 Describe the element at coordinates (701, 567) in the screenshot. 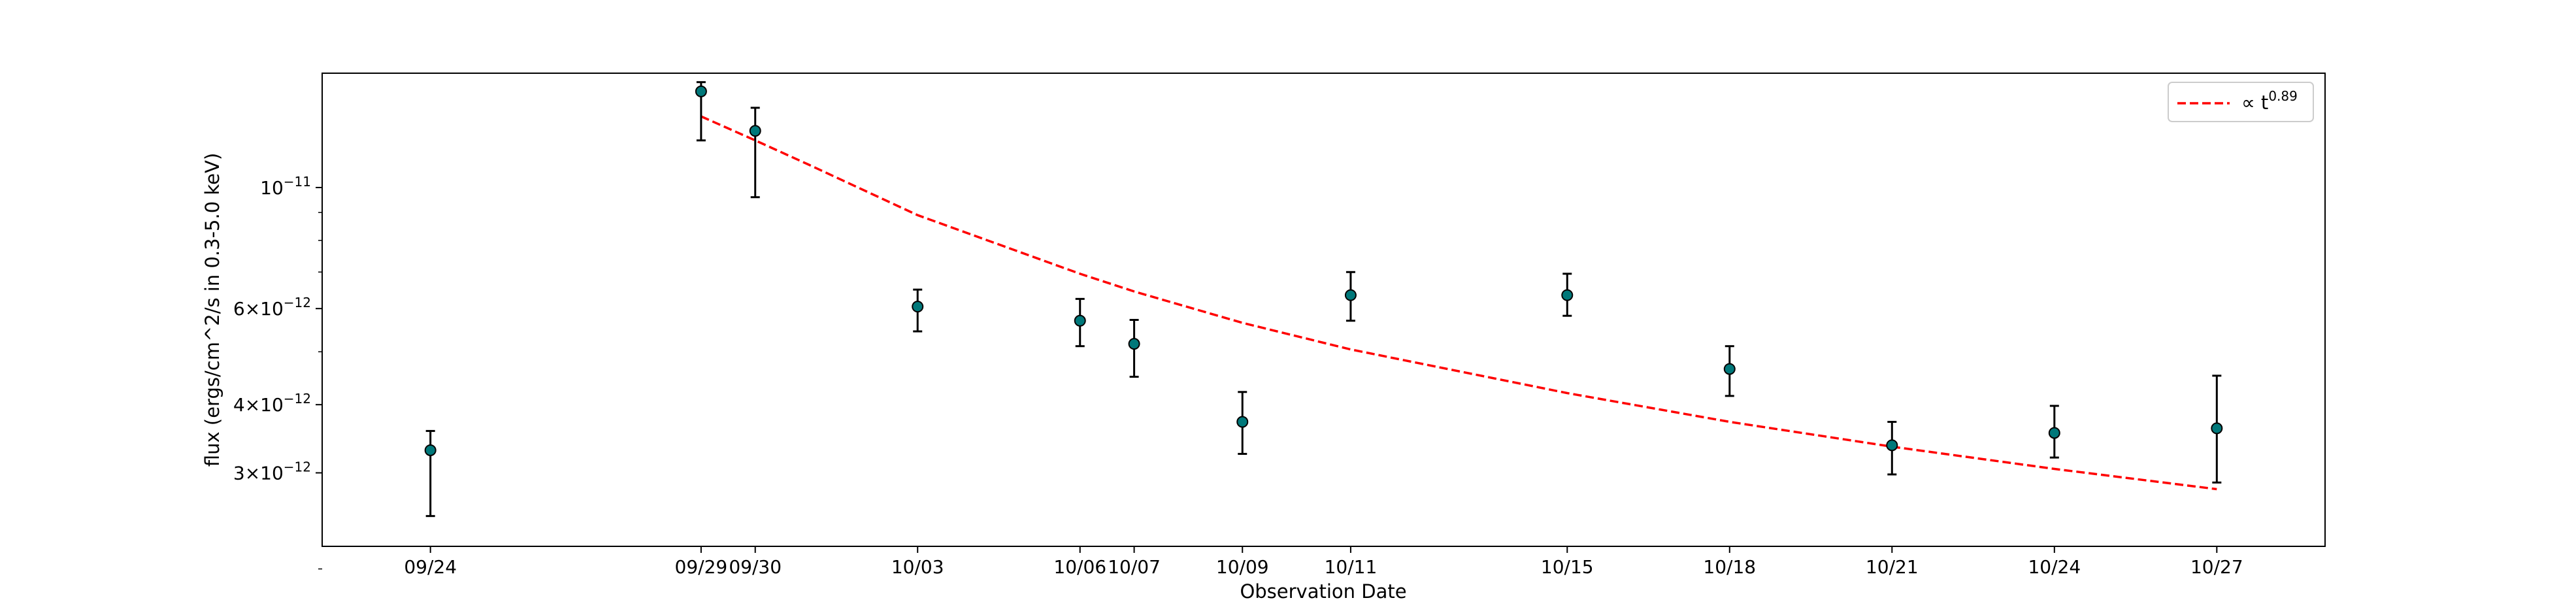

I see `x-tick-label-09-29: 09/29` at that location.